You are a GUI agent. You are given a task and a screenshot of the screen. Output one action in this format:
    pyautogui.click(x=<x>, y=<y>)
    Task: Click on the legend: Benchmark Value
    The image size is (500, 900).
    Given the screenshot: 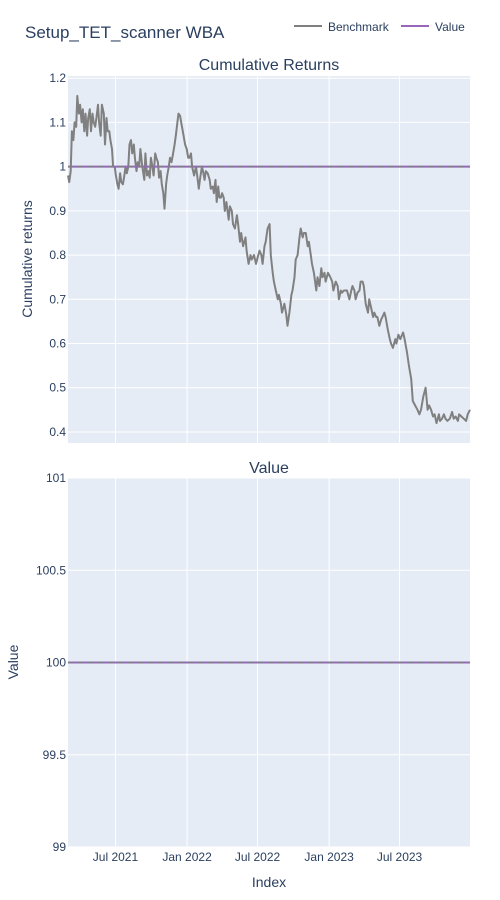 What is the action you would take?
    pyautogui.click(x=379, y=27)
    